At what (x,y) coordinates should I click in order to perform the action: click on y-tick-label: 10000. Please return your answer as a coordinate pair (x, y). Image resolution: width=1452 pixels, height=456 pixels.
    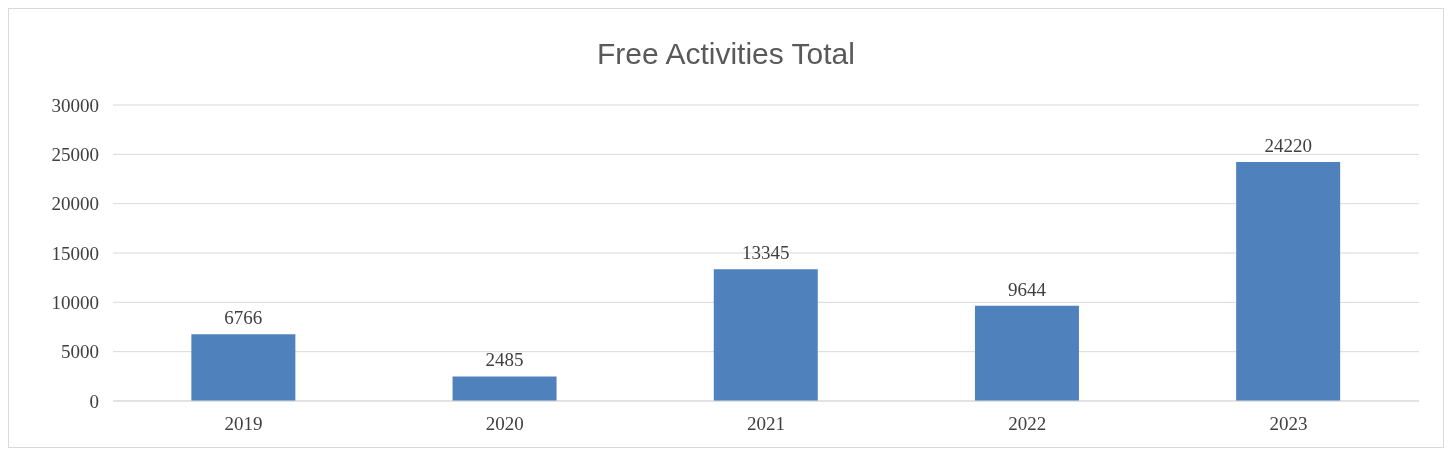
    Looking at the image, I should click on (75, 303).